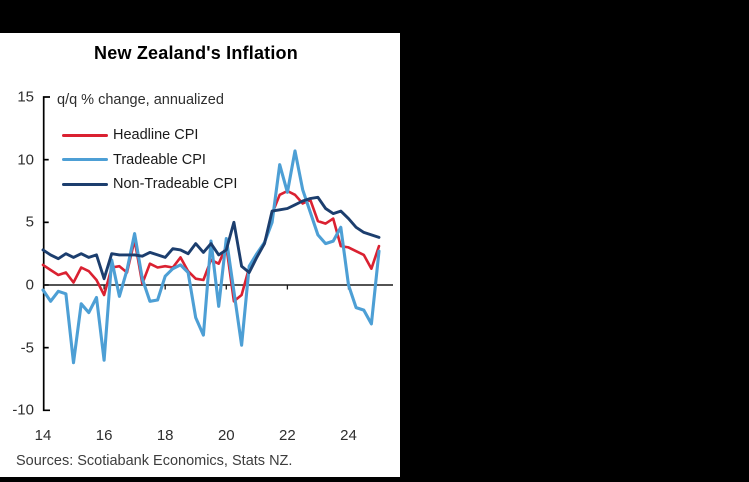 This screenshot has height=482, width=749. I want to click on y-tick-label-0: 0, so click(29, 285).